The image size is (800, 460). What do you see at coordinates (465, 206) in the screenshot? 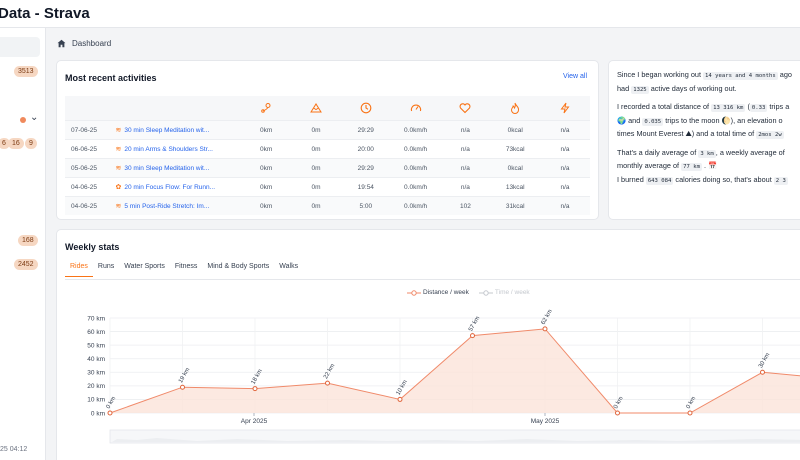
I see `heart-rate-cell: 102` at bounding box center [465, 206].